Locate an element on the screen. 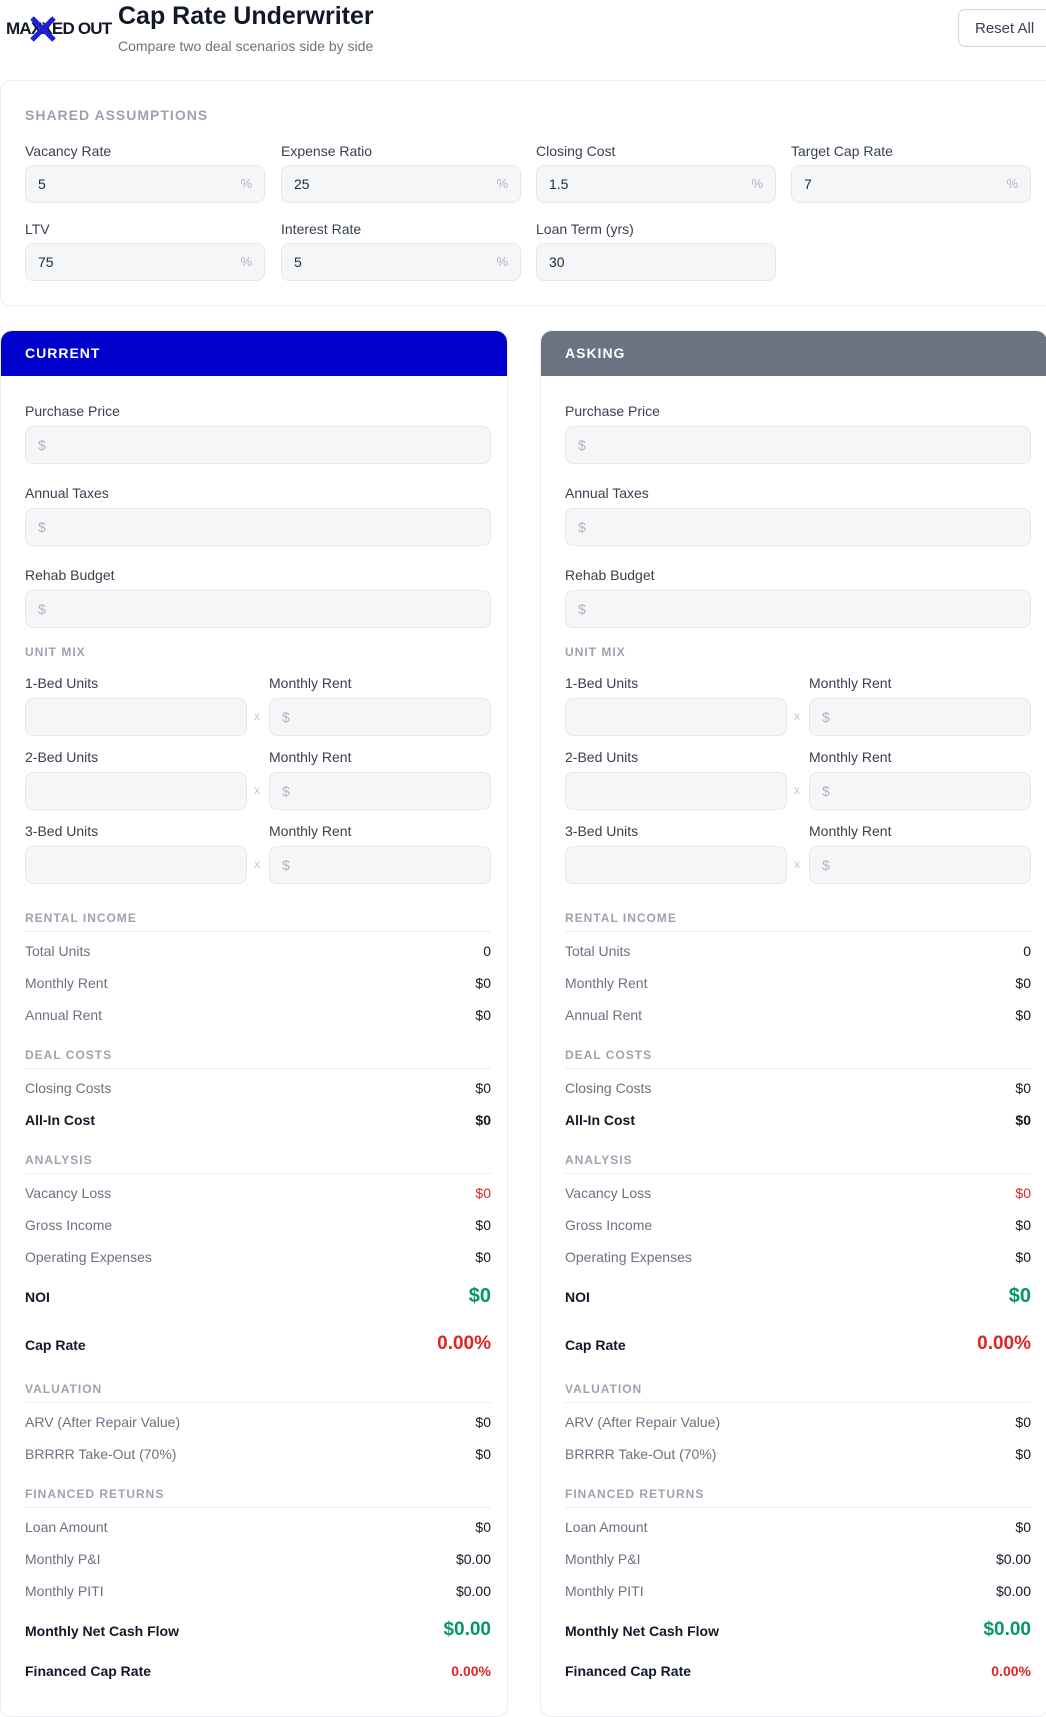 Image resolution: width=1046 pixels, height=1717 pixels. shared-assumptions-heading: SHARED ASSUMPTIONS is located at coordinates (117, 115).